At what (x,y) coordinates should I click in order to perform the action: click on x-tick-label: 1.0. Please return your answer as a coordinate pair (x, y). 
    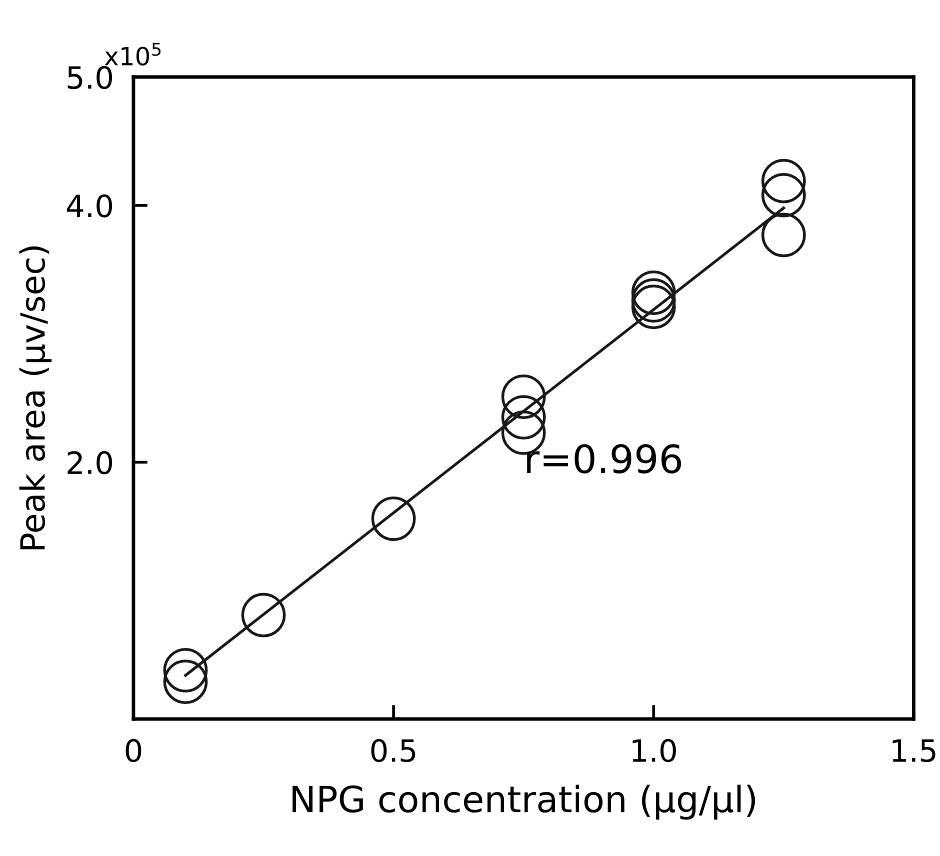
    Looking at the image, I should click on (654, 750).